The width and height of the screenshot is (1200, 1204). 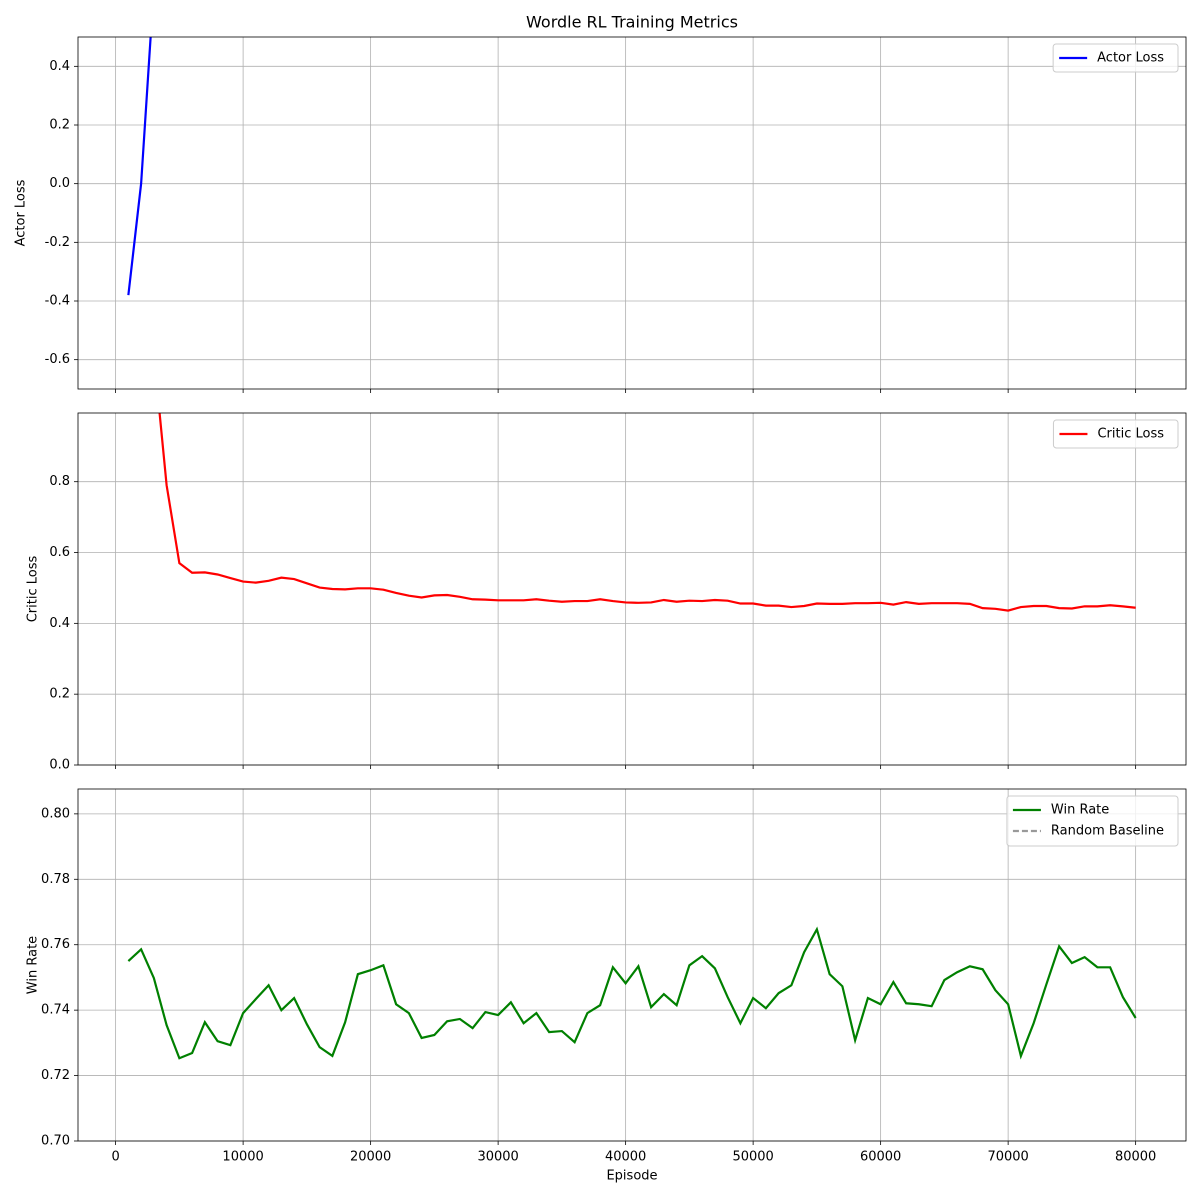 What do you see at coordinates (55, 813) in the screenshot?
I see `y-tick-label: 0.80` at bounding box center [55, 813].